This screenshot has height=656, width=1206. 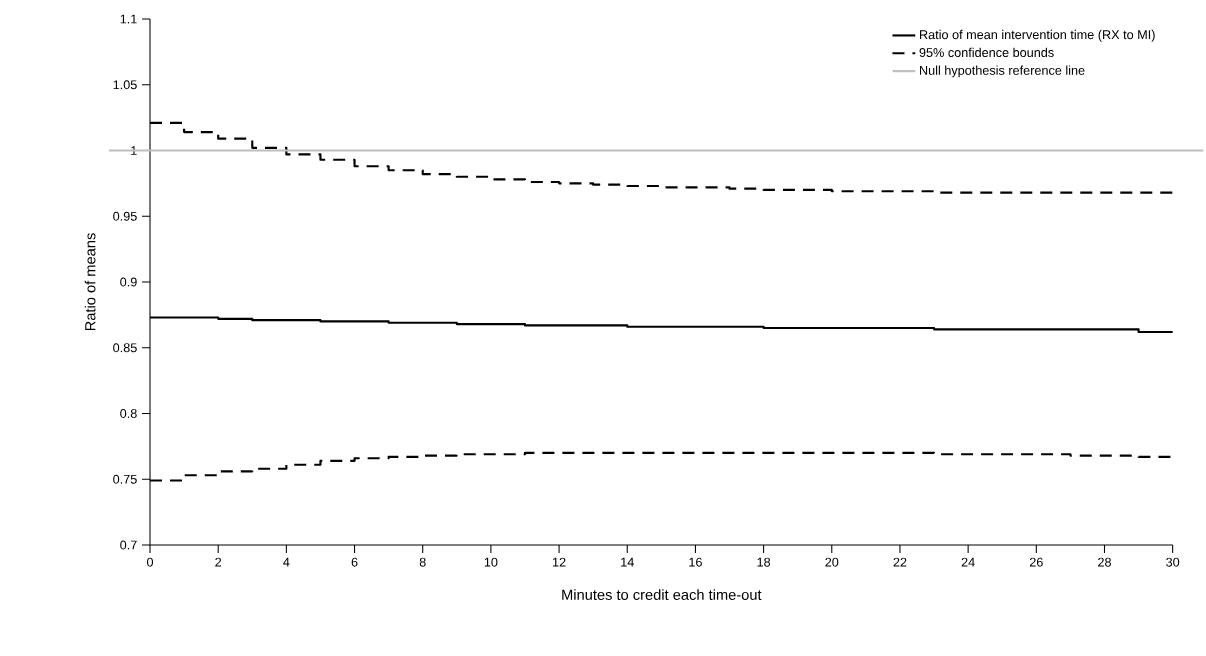 I want to click on x-tick-label: 30, so click(x=1173, y=562).